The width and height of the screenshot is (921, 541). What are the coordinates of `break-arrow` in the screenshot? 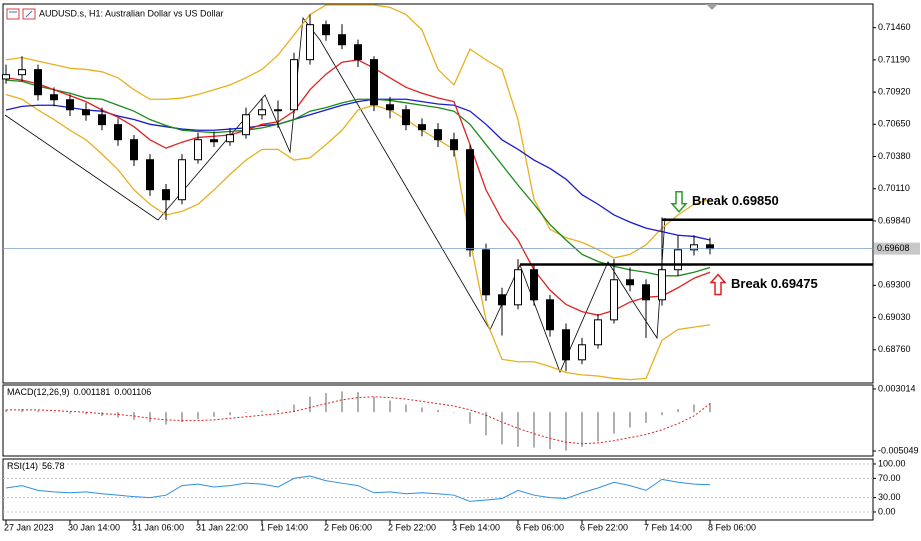 It's located at (679, 201).